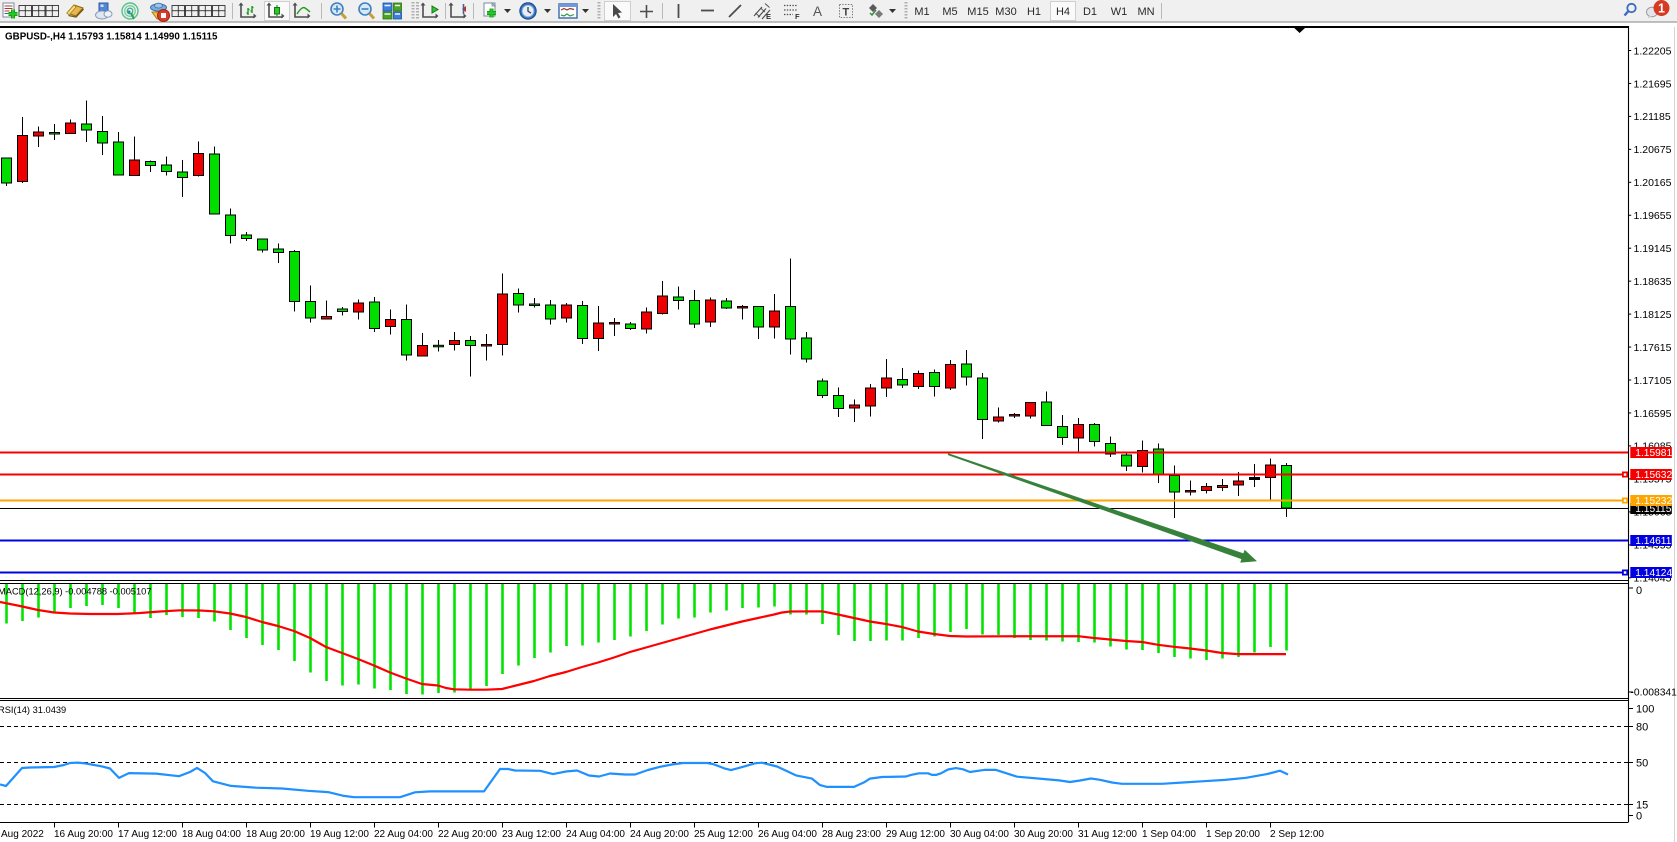 Image resolution: width=1677 pixels, height=842 pixels. I want to click on svg-text: 1.18635, so click(1653, 282).